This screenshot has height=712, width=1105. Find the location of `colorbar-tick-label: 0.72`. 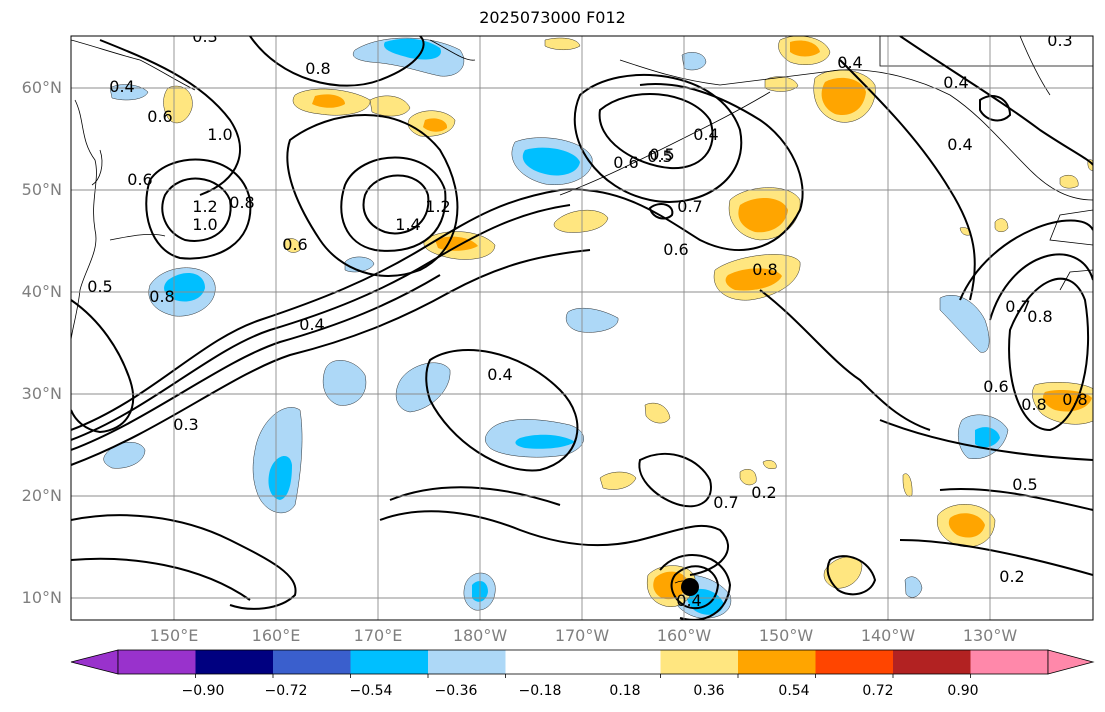

colorbar-tick-label: 0.72 is located at coordinates (878, 691).